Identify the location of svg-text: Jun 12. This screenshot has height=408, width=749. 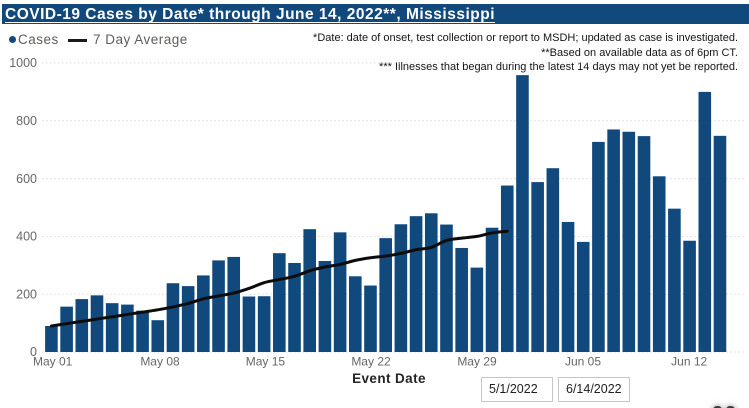
(689, 362).